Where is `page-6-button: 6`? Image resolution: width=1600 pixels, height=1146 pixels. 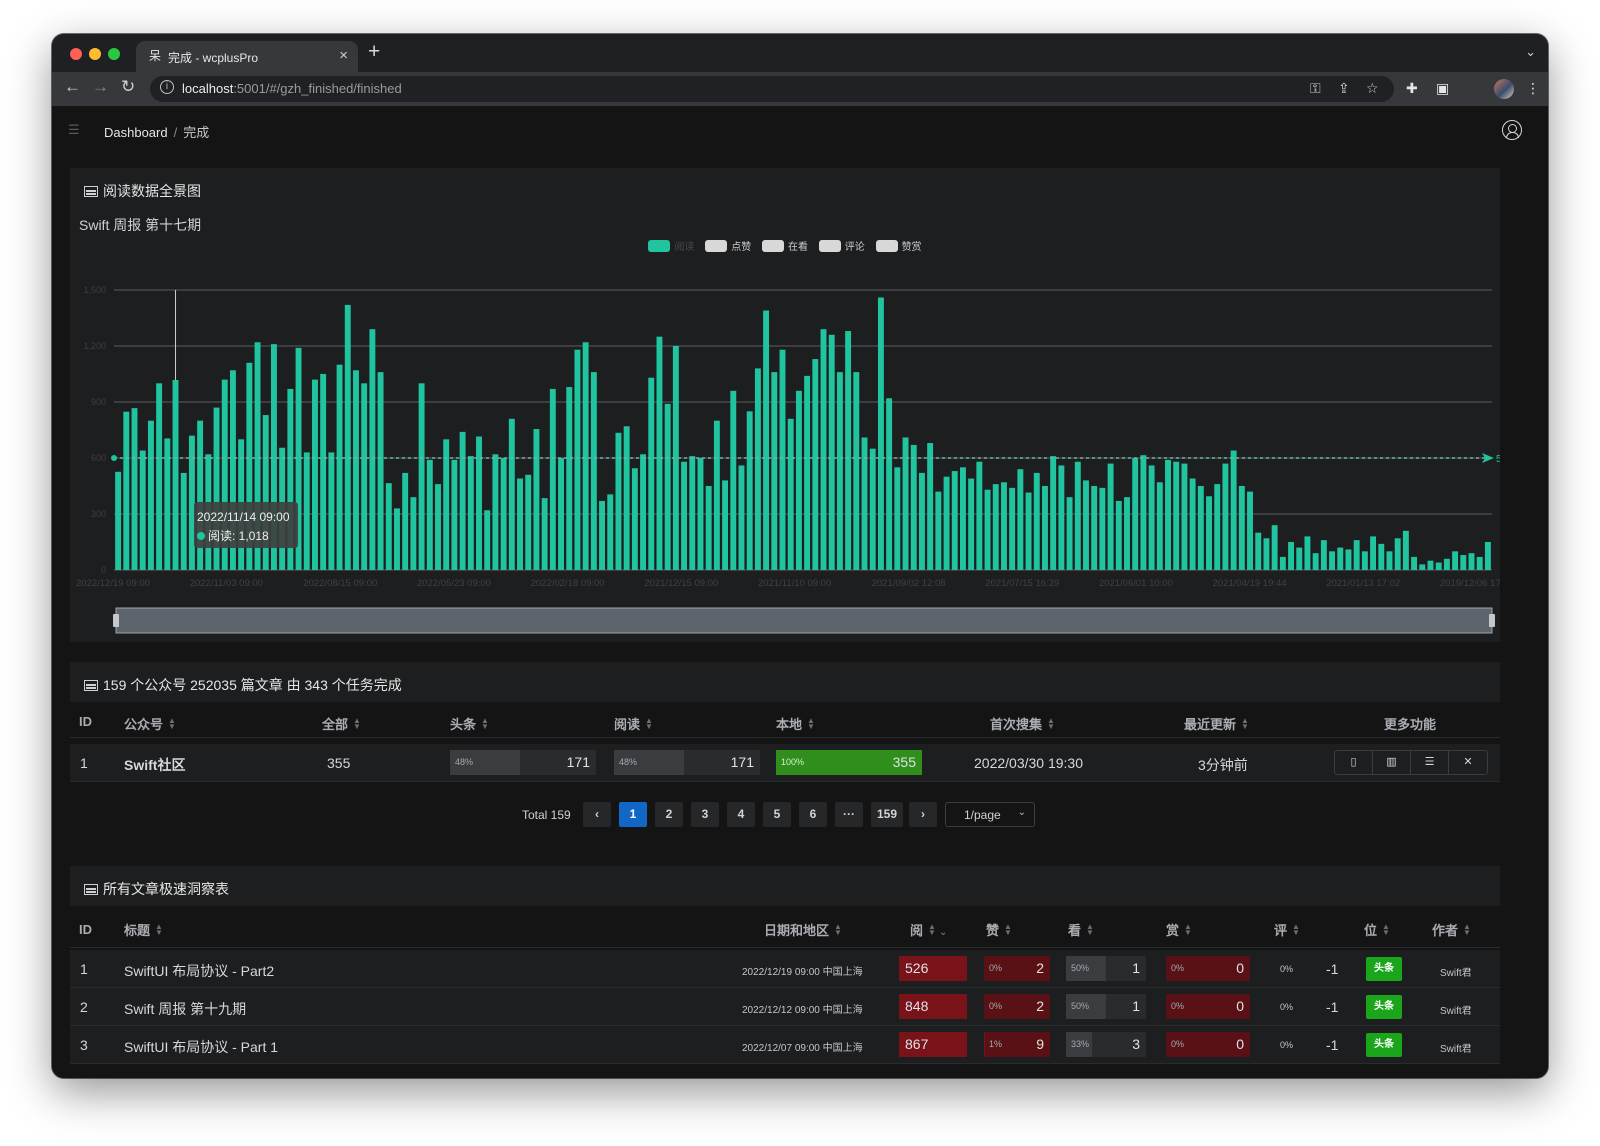
page-6-button: 6 is located at coordinates (813, 814).